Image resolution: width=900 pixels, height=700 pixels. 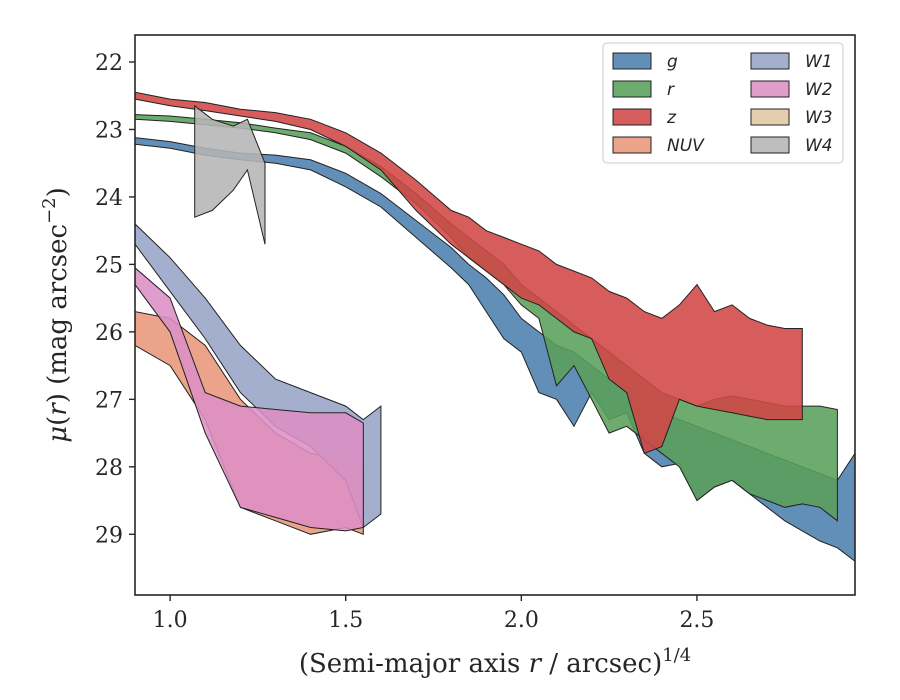 I want to click on legend-swatch-w4, so click(x=770, y=145).